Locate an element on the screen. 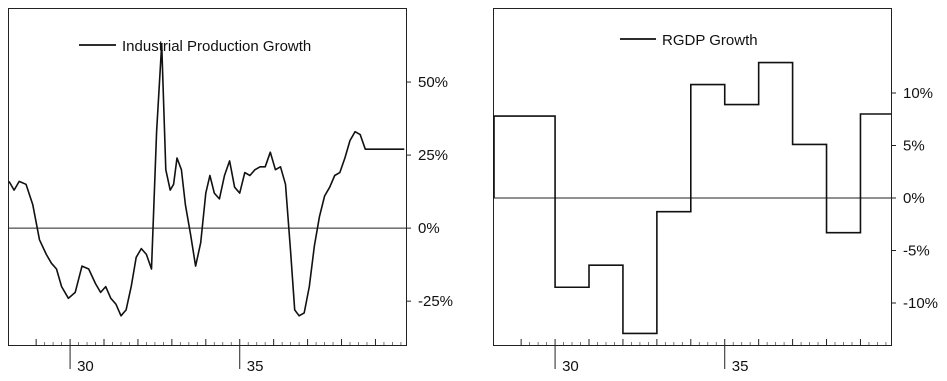 This screenshot has width=947, height=381. y-tick-label: 5% is located at coordinates (914, 146).